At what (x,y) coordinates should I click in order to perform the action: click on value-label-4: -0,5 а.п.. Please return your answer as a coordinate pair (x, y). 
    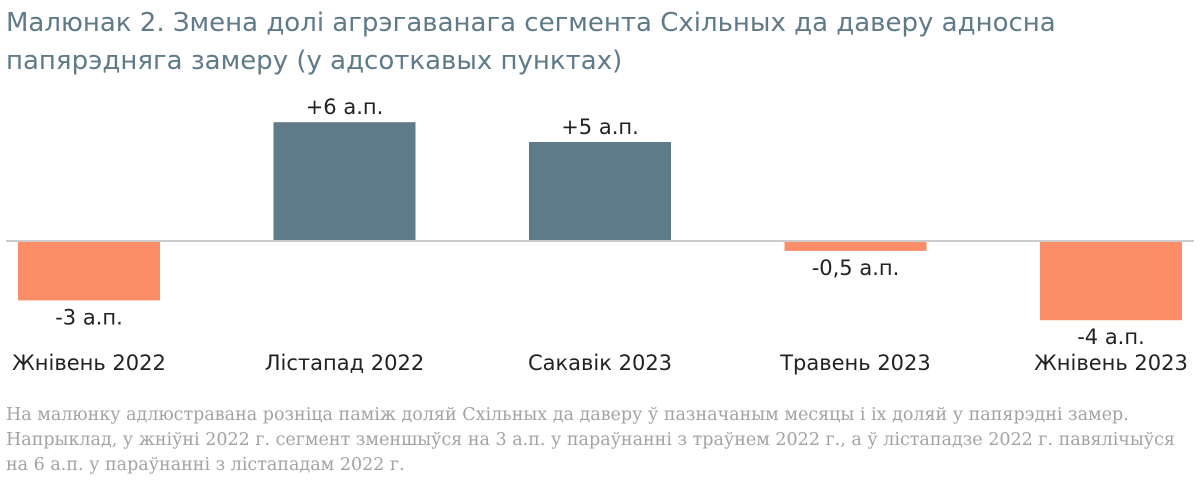
    Looking at the image, I should click on (856, 268).